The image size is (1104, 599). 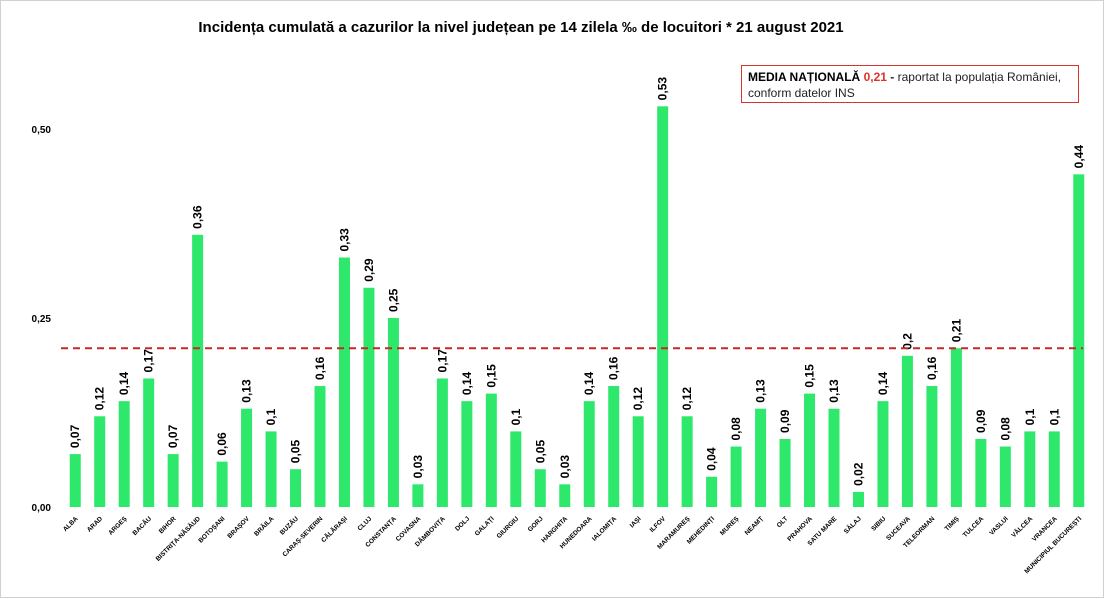 What do you see at coordinates (442, 361) in the screenshot?
I see `value-label: 0,17` at bounding box center [442, 361].